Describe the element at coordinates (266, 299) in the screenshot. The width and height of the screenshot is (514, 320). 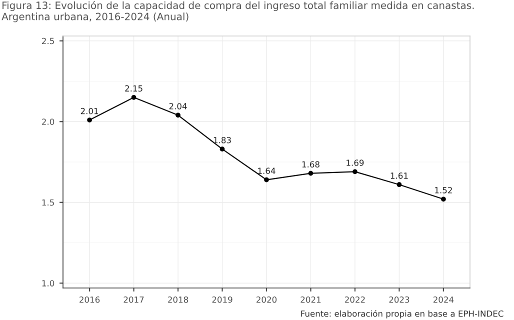
I see `x-tick-label: 2020` at that location.